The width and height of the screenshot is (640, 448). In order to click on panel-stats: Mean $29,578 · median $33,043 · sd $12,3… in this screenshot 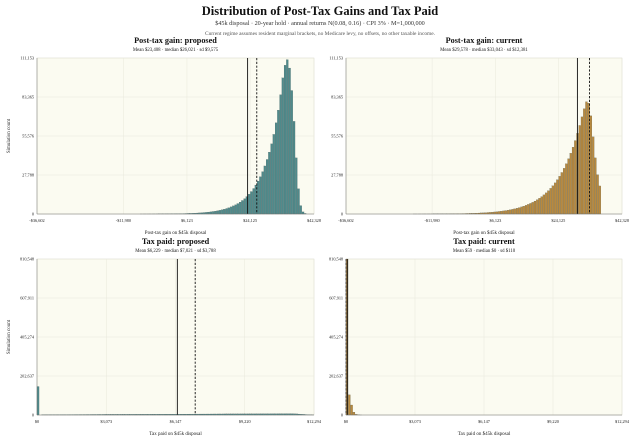, I will do `click(484, 50)`.